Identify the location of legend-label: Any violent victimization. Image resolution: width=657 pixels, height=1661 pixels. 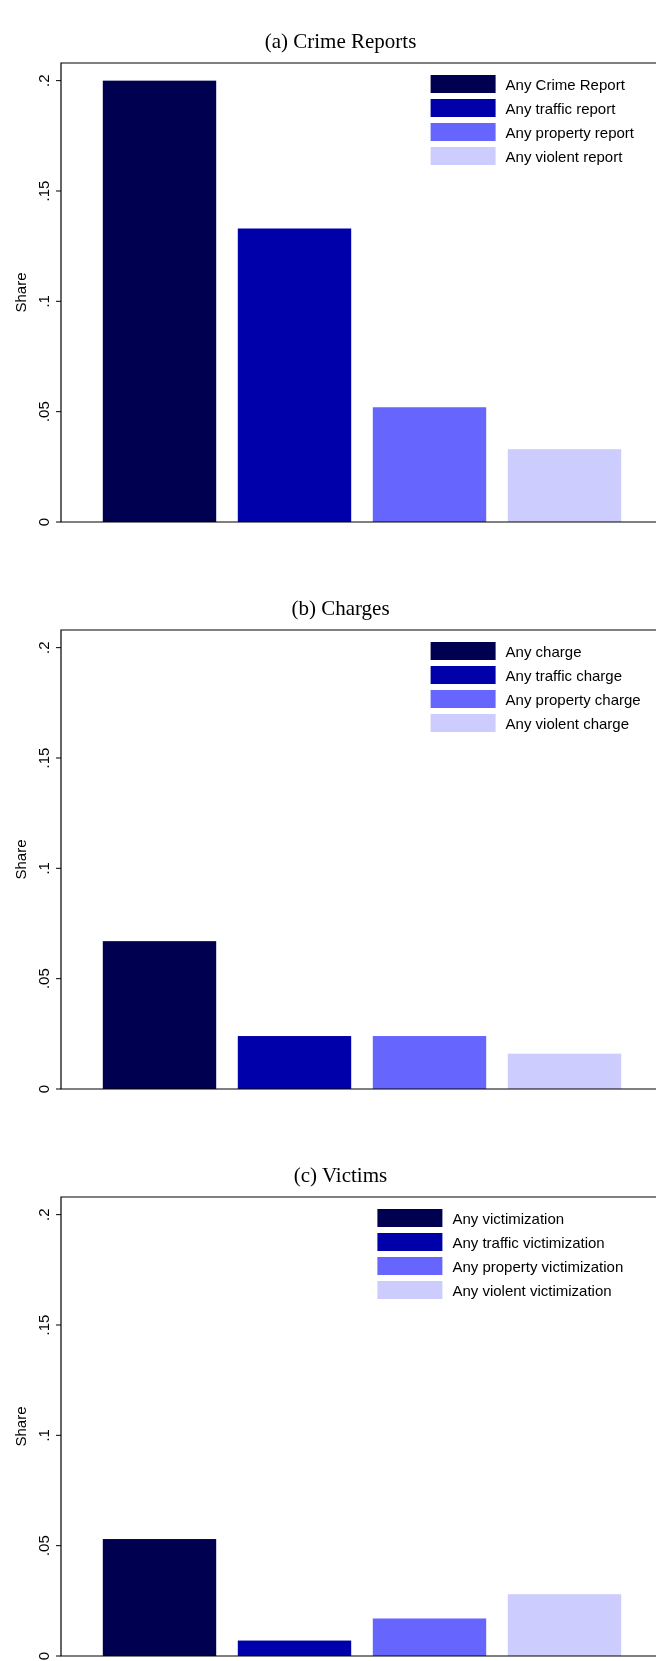
(532, 1290).